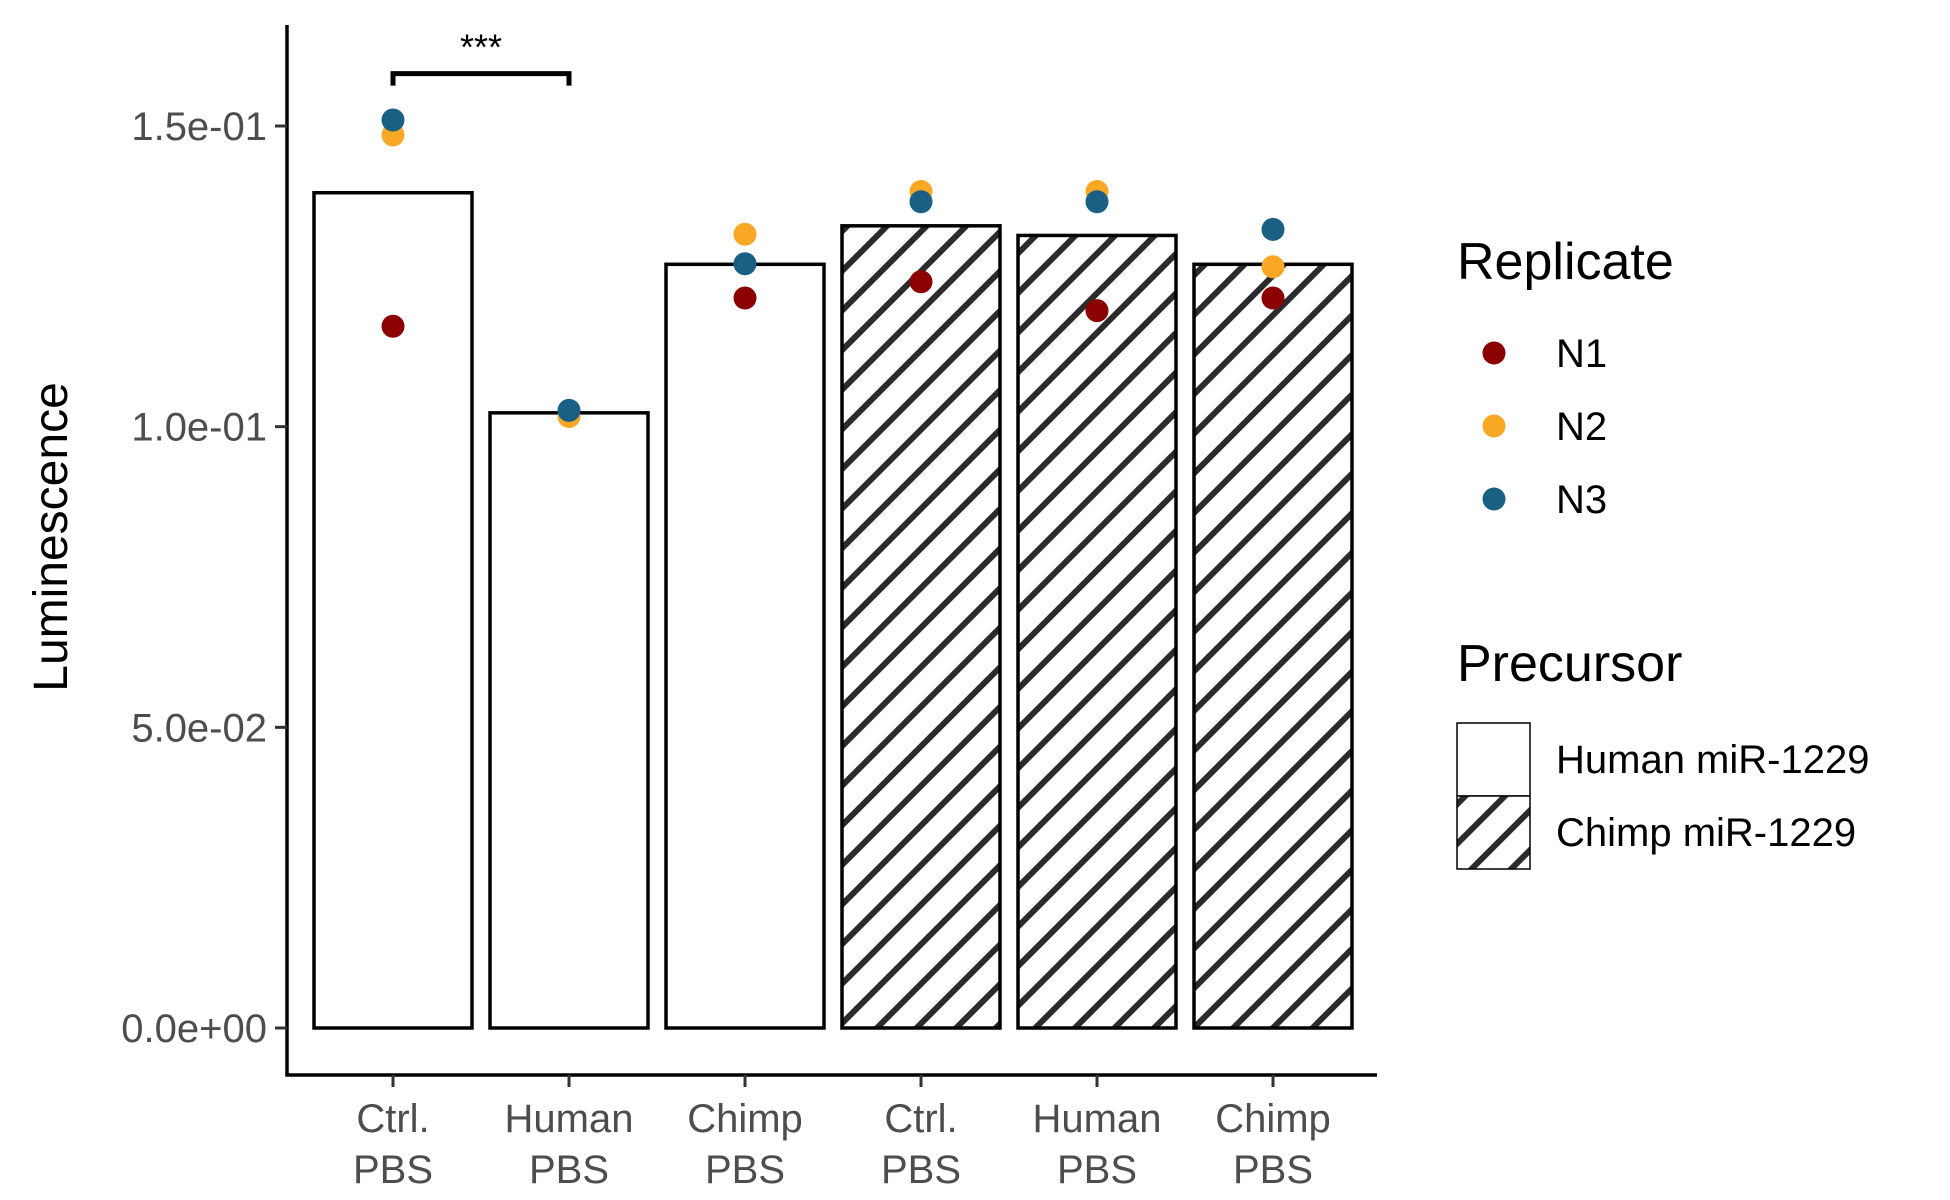 This screenshot has width=1950, height=1200. What do you see at coordinates (1581, 500) in the screenshot?
I see `legend-label-n3: N3` at bounding box center [1581, 500].